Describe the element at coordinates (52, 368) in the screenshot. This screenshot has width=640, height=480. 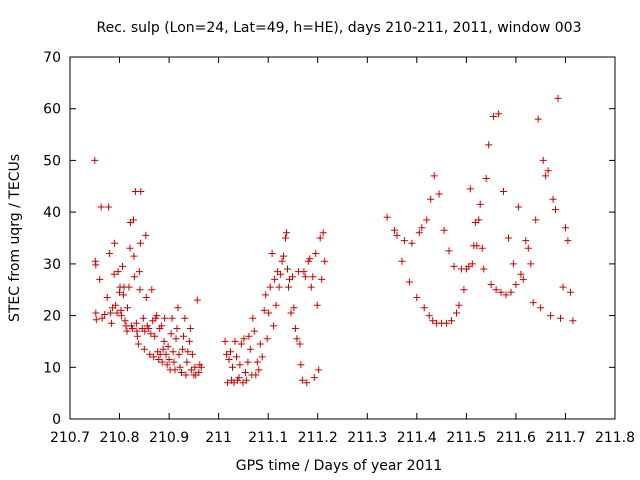
I see `y-tick-label: 10` at that location.